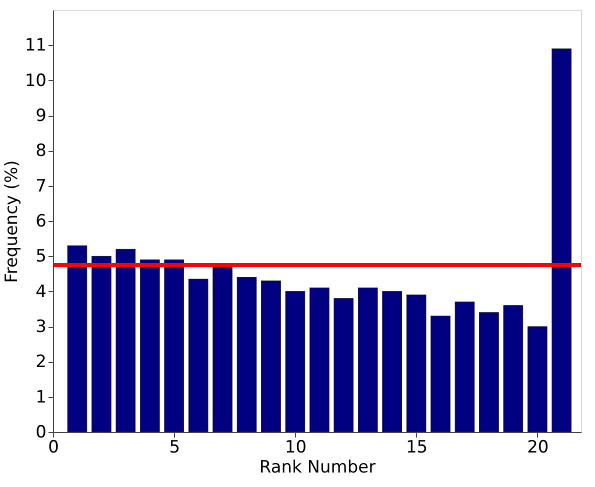  I want to click on y-tick-label: 5, so click(41, 256).